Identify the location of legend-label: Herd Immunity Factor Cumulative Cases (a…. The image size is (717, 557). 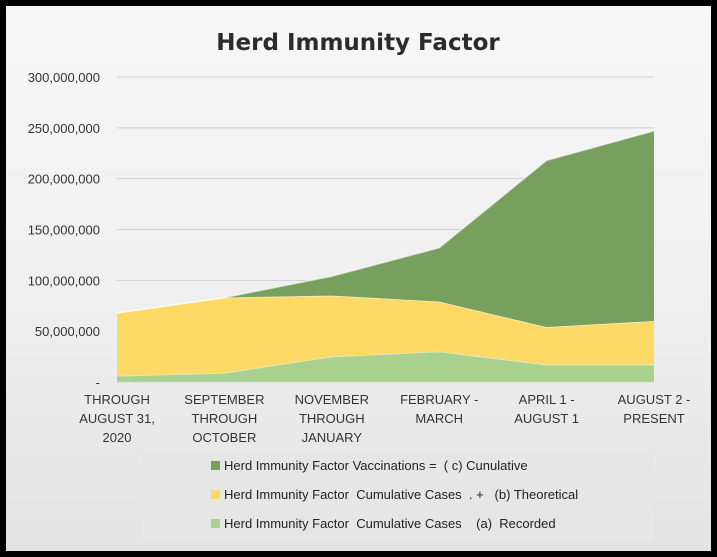
(390, 523).